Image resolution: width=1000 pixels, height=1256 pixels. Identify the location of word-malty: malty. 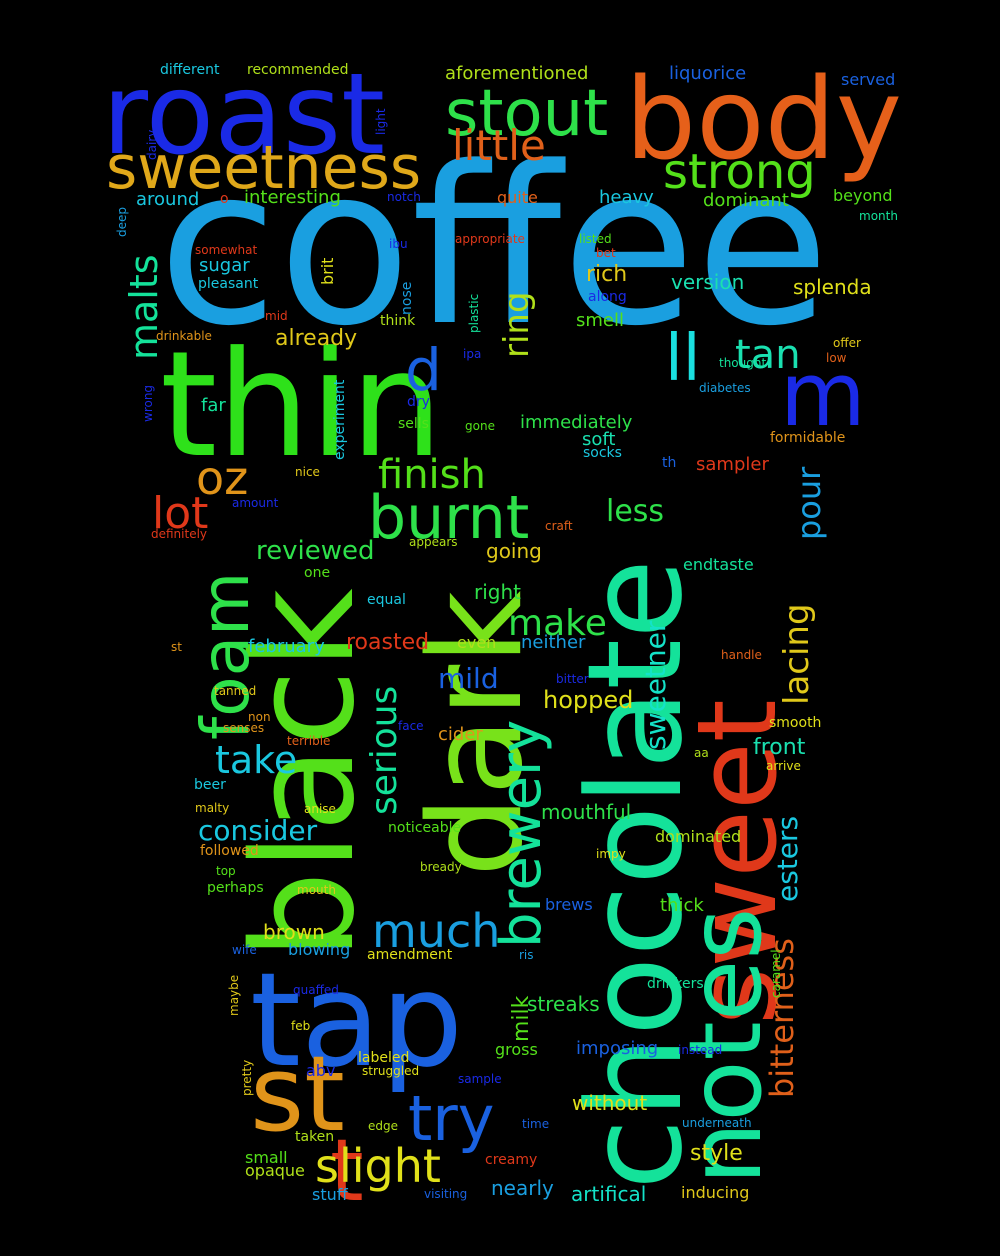
(212, 808).